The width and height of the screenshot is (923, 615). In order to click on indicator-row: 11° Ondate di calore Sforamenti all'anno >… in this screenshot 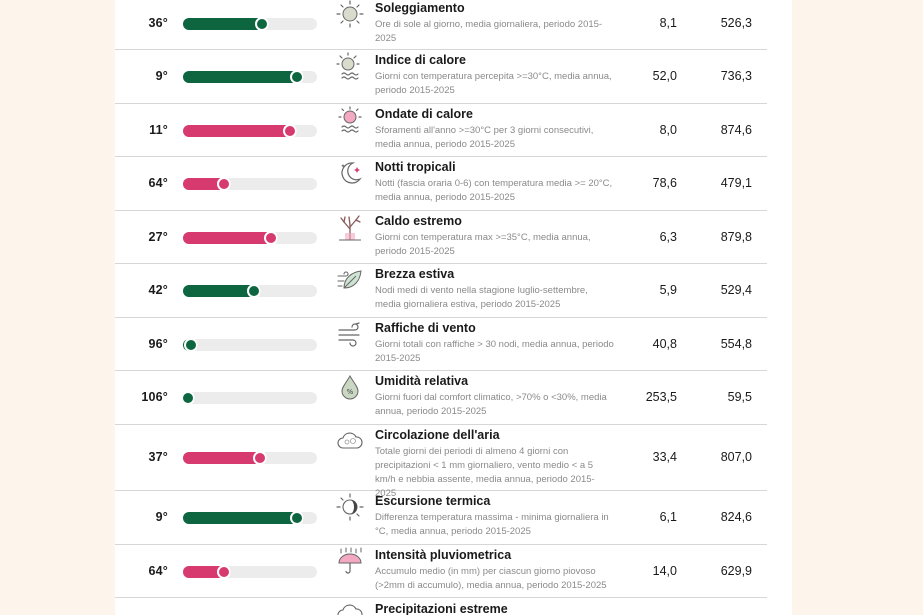, I will do `click(441, 130)`.